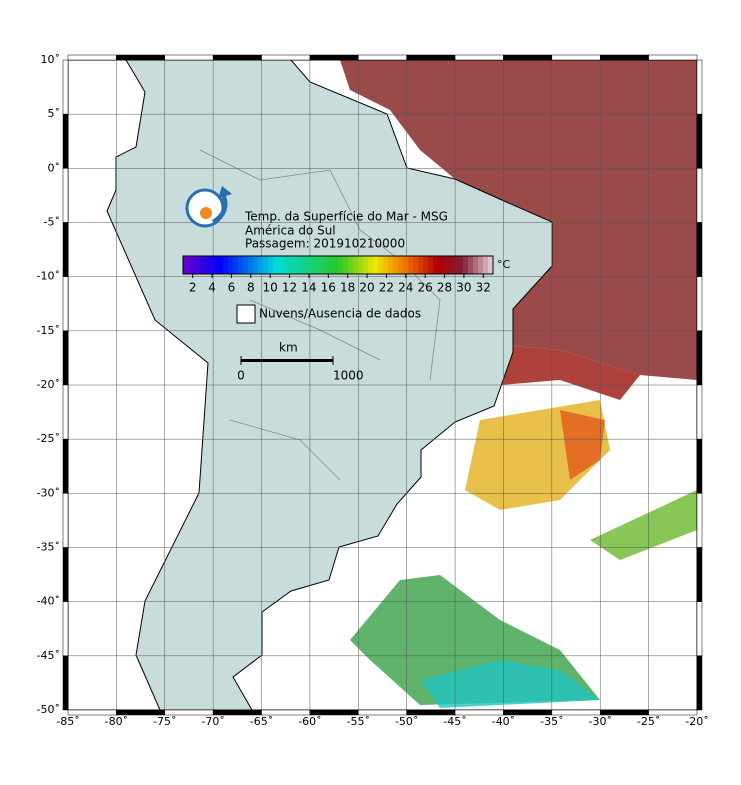 The image size is (741, 785). I want to click on colorbar-tick-label: 8, so click(251, 288).